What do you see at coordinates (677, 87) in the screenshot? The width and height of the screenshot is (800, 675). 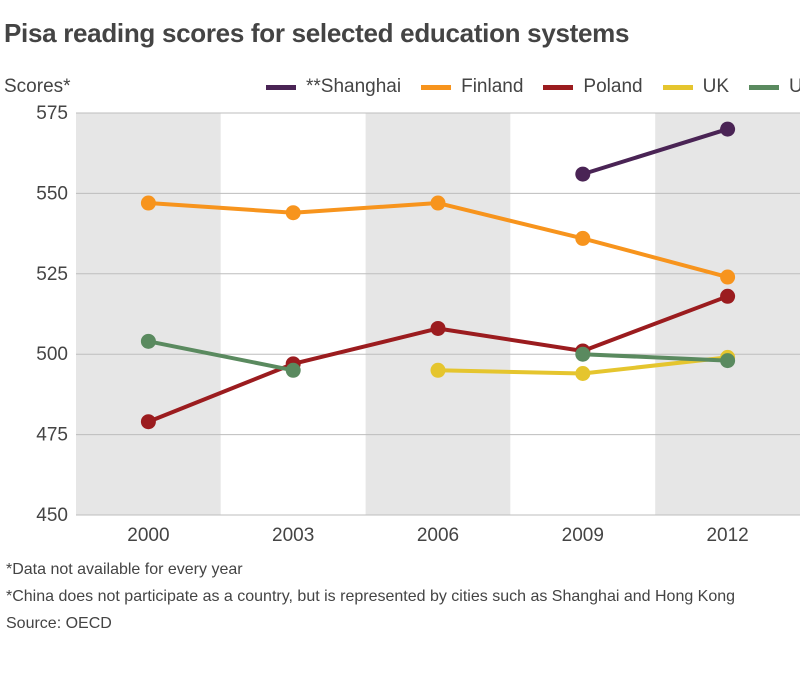 I see `legend-swatch-uk` at bounding box center [677, 87].